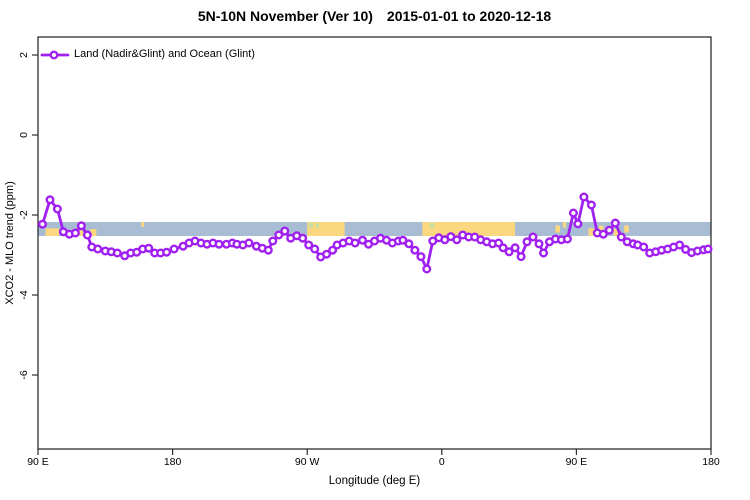  Describe the element at coordinates (24, 295) in the screenshot. I see `y-tick-label--4: -4` at that location.